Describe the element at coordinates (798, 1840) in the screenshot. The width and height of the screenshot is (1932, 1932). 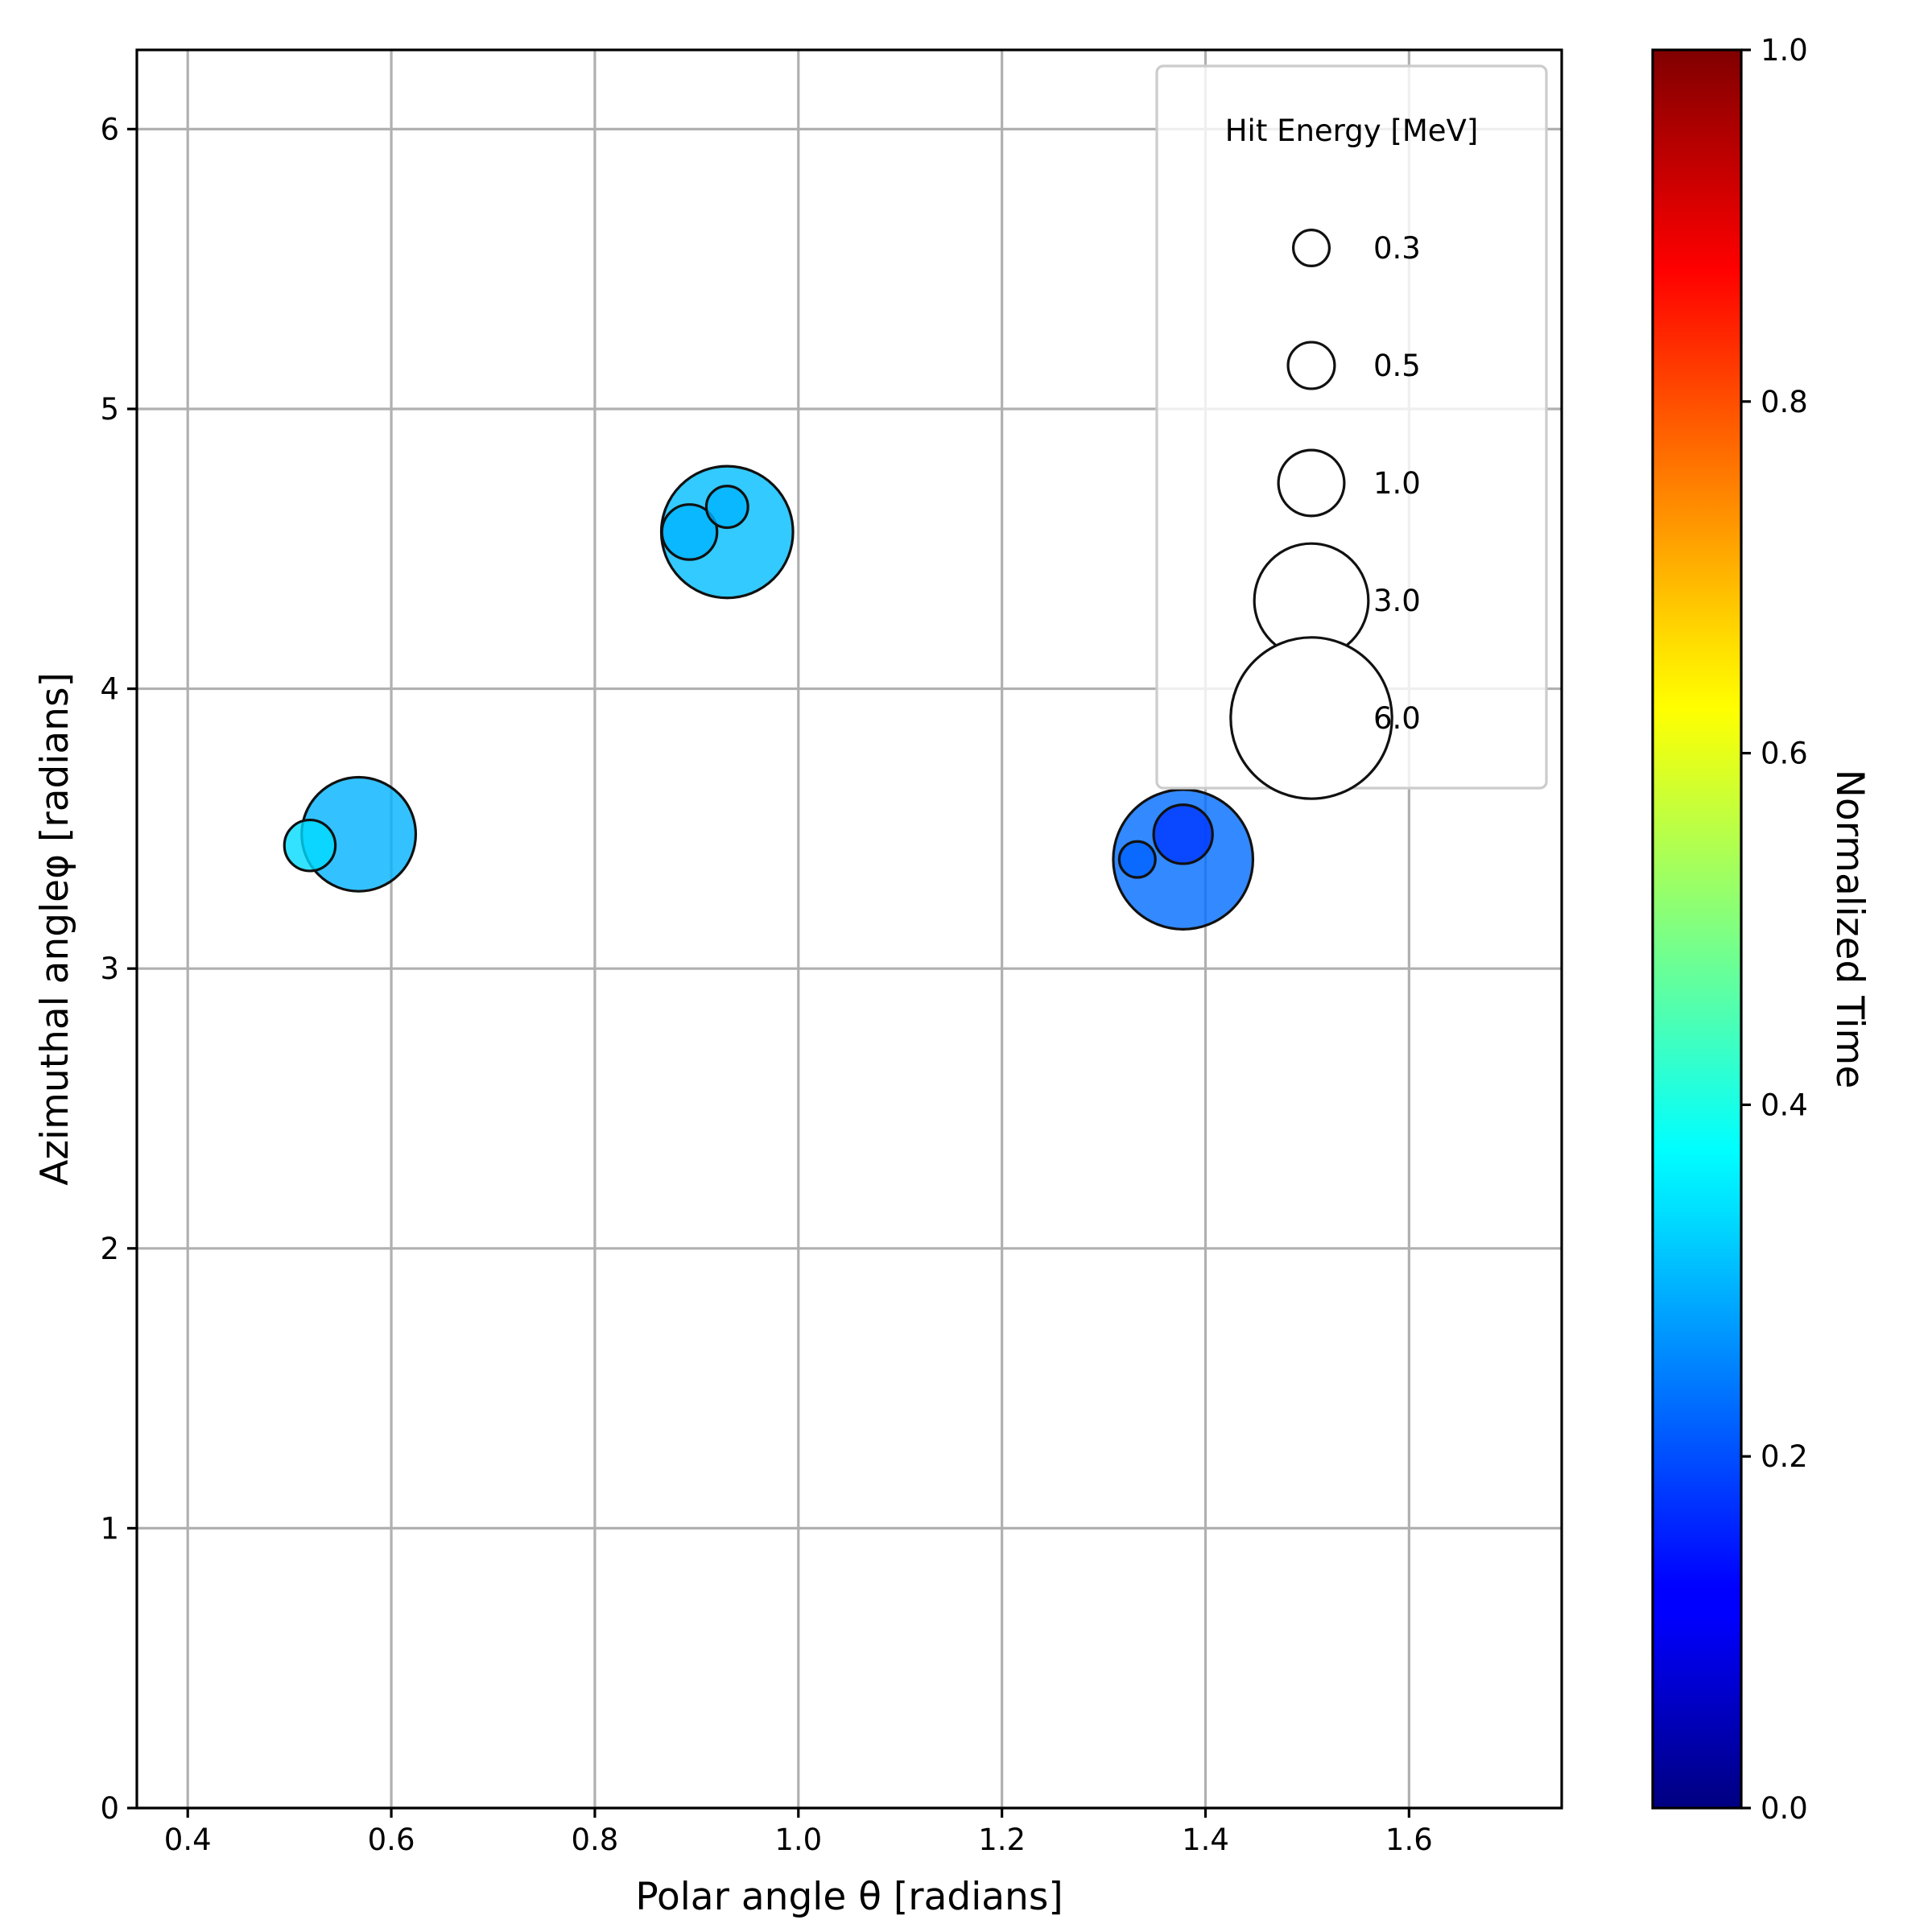
I see `x-tick-label: 1.0` at that location.